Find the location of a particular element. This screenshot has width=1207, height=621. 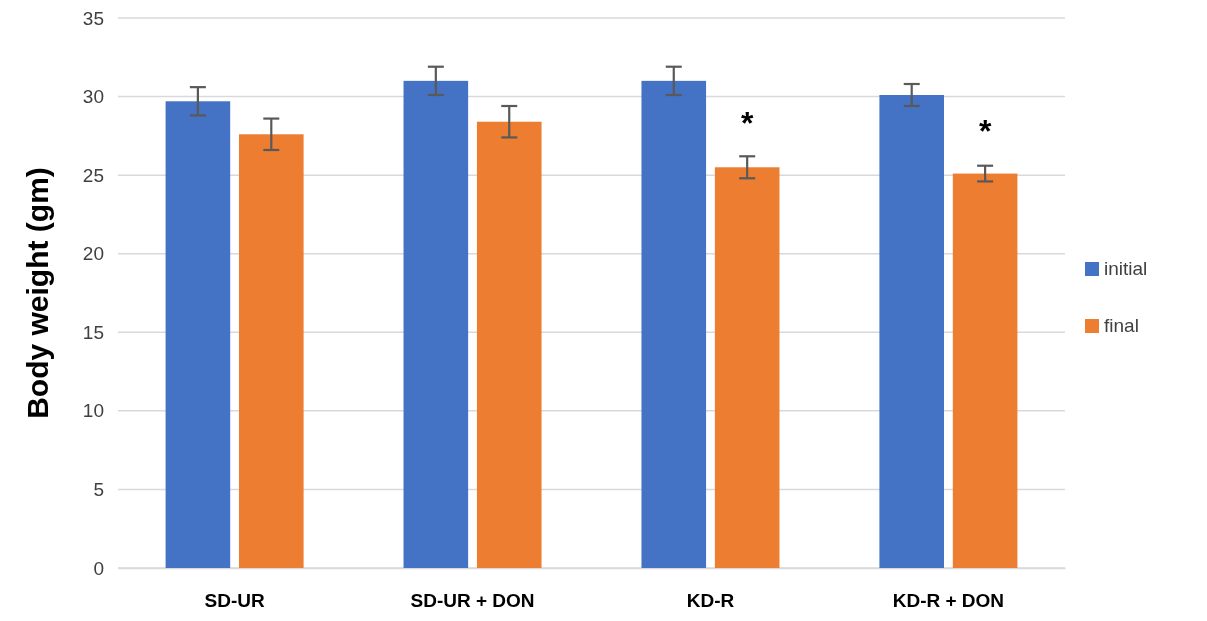

y-tick-label: 0 is located at coordinates (98, 568).